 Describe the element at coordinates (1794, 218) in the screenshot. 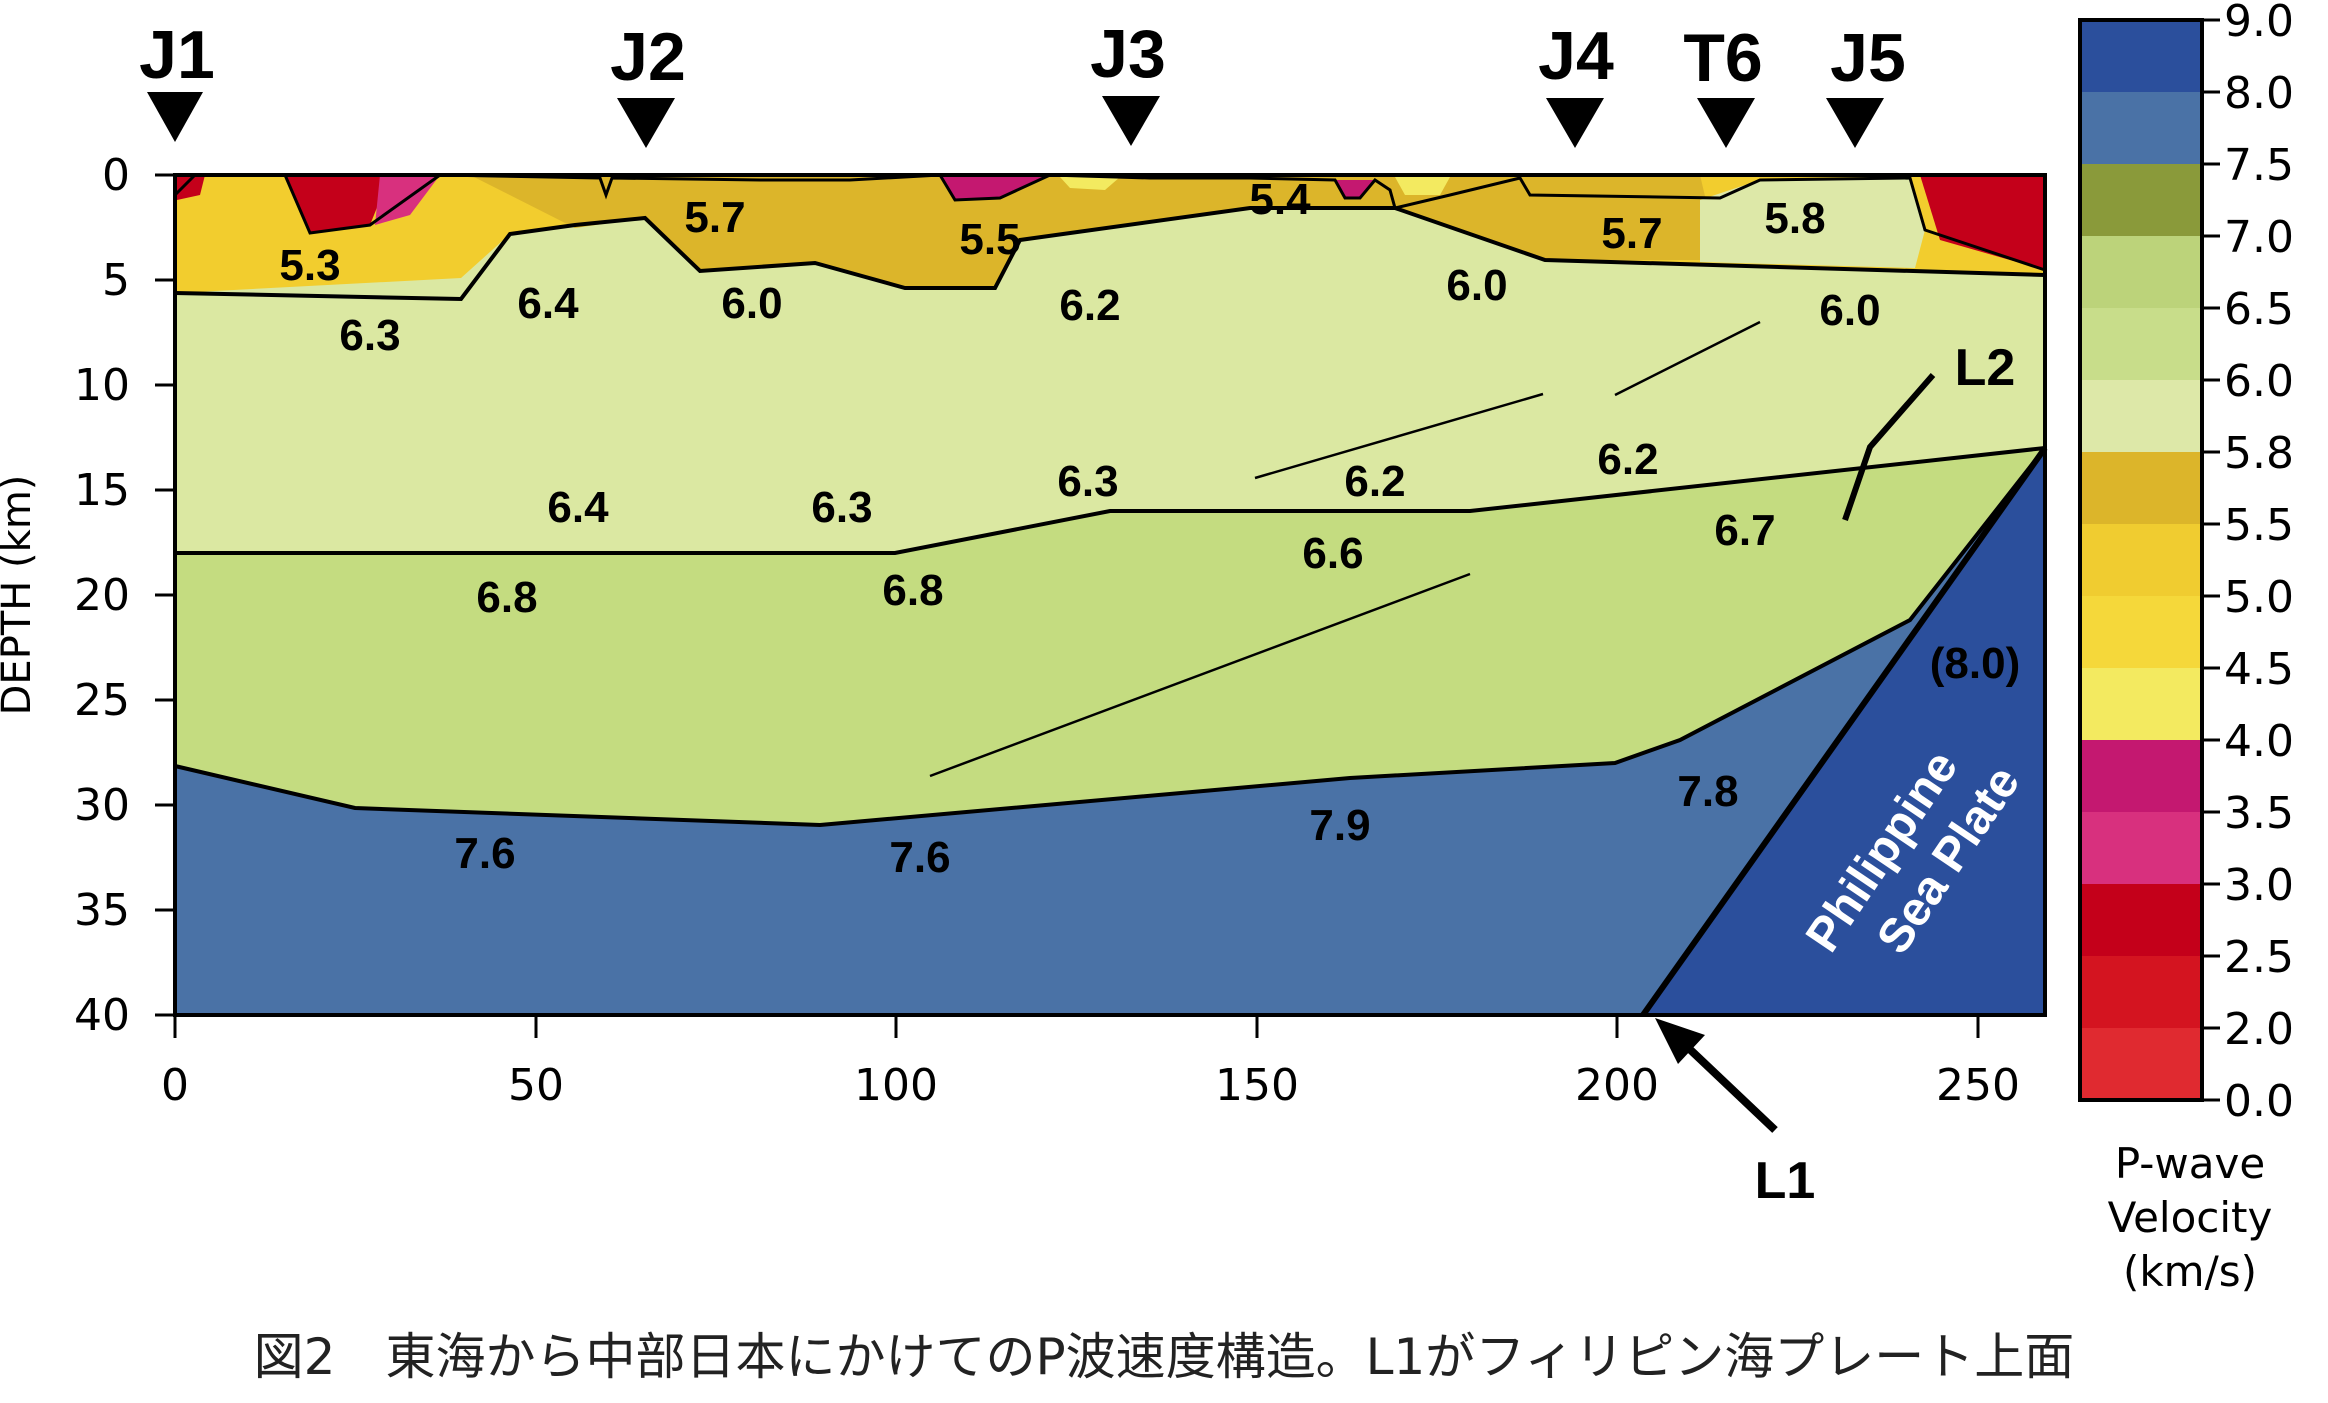

I see `velocity-label: 5.8` at that location.